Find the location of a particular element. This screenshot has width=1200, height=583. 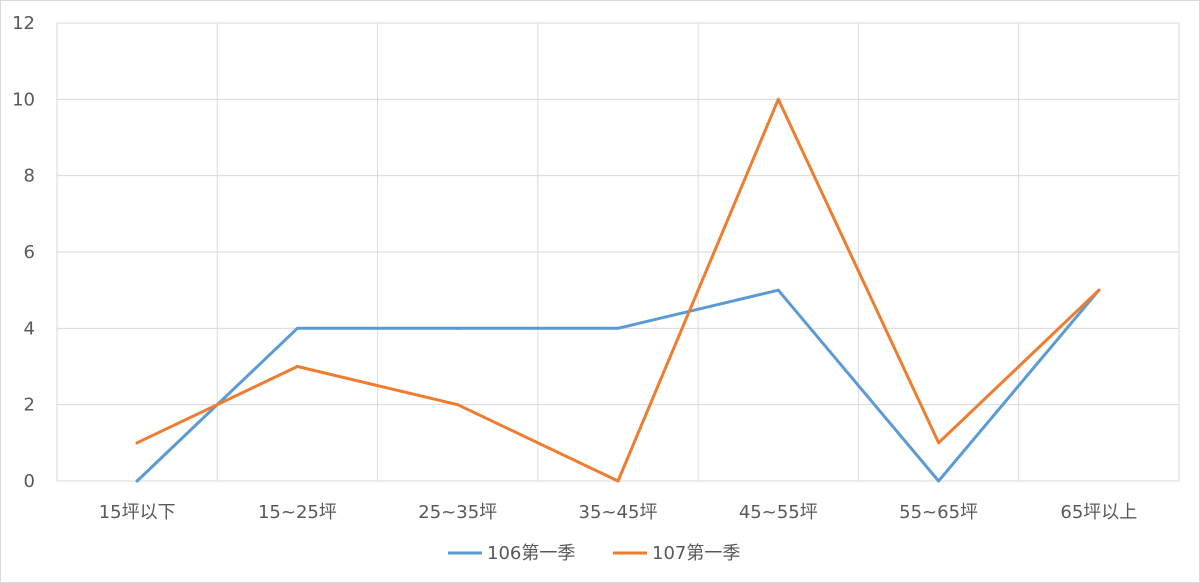

x-tick-label: 35~45坪 is located at coordinates (618, 512).